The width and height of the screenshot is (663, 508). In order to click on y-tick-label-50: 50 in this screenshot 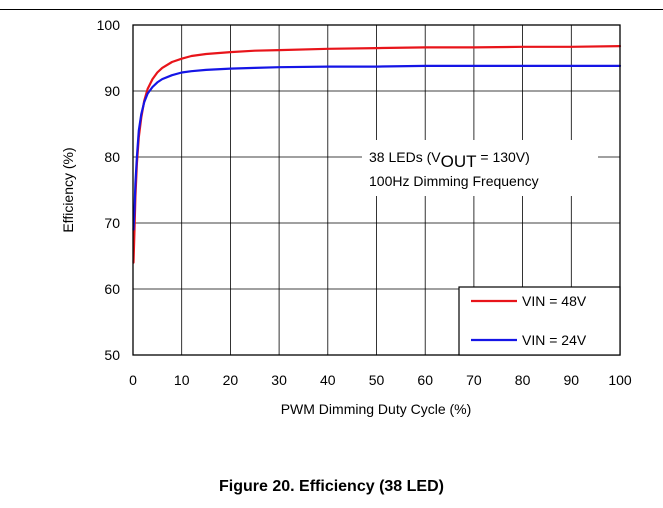, I will do `click(112, 355)`.